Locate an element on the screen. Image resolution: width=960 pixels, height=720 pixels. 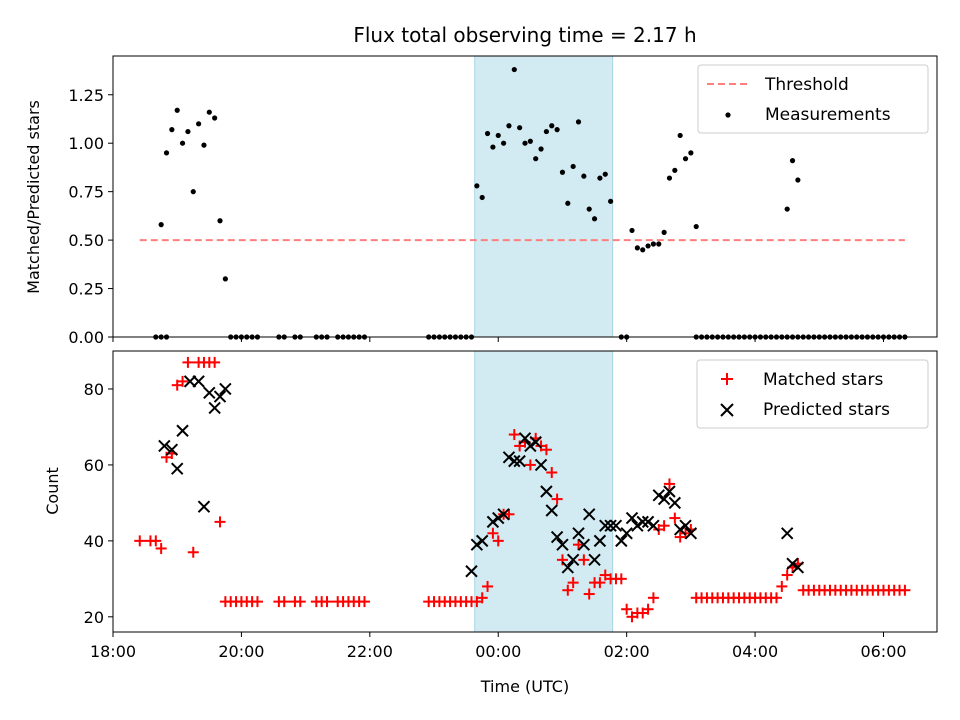
y-tick-label: 1.25 is located at coordinates (86, 95).